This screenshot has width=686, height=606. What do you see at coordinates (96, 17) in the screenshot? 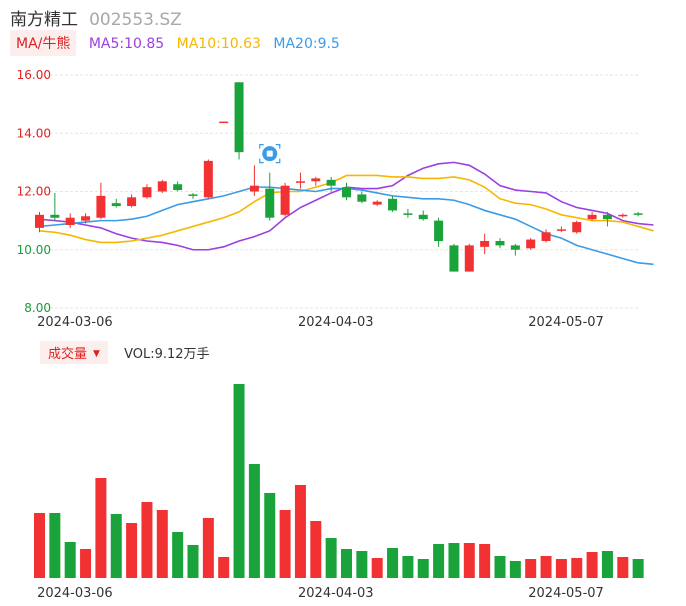
I see `stock-header: 南方精工 002553.SZ` at bounding box center [96, 17].